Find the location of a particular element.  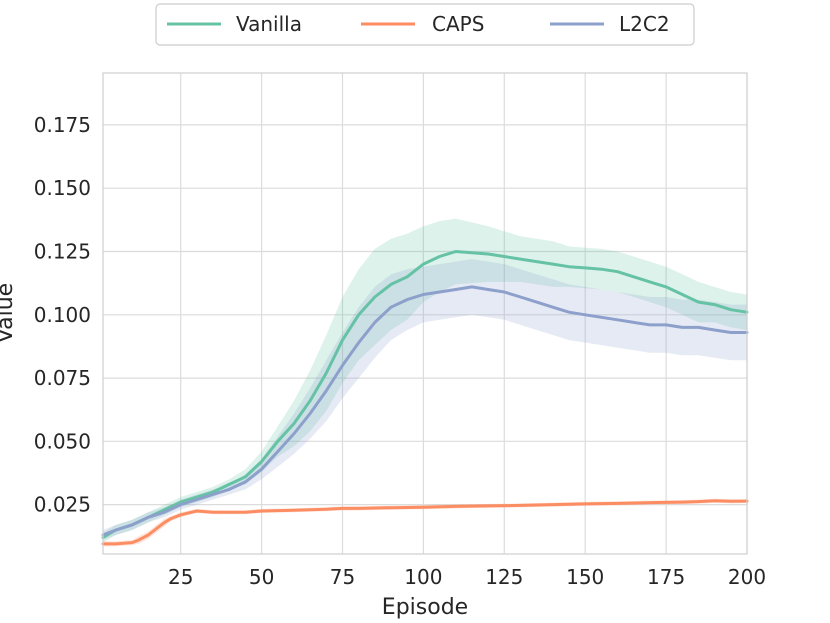

x-tick-label: 125 is located at coordinates (504, 577).